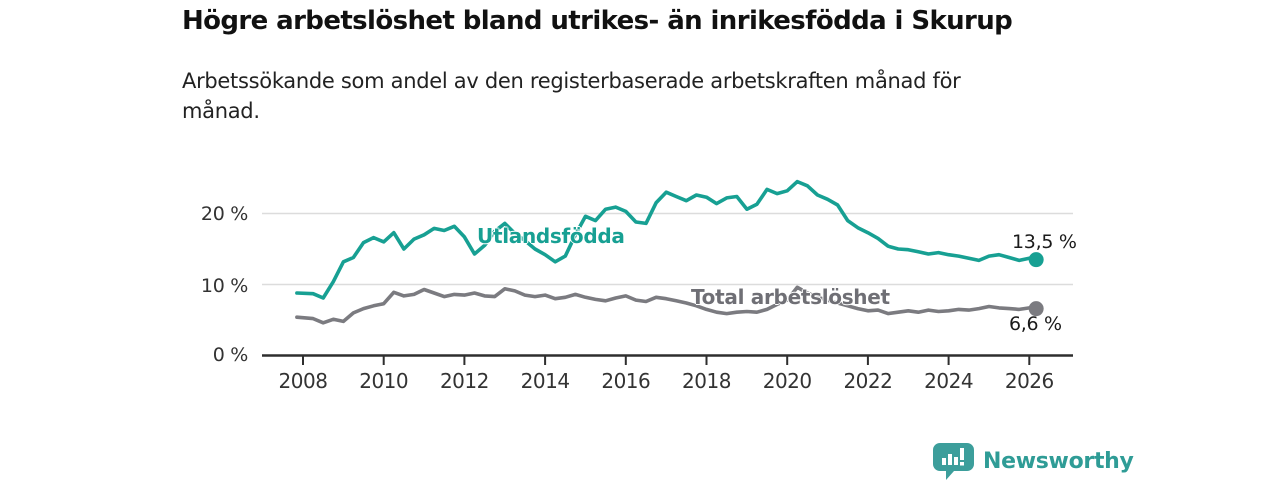  I want to click on x-axis-tick-label: 2024, so click(948, 381).